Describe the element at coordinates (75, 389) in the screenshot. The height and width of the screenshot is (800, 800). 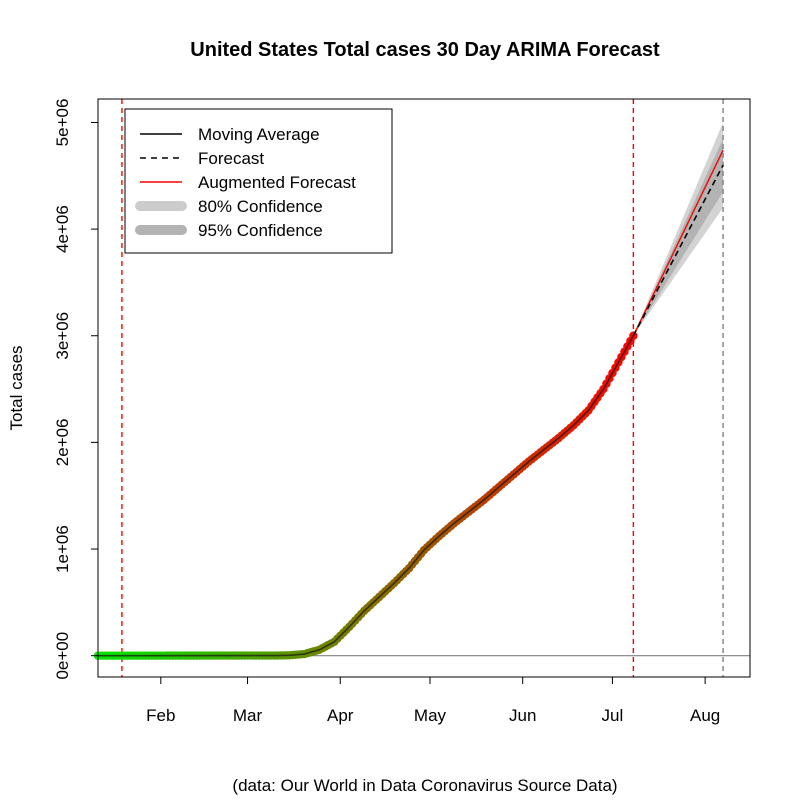
I see `y-axis: 0e+00 1e+06 2e+06 3e+06 4e+06 5e+06` at that location.